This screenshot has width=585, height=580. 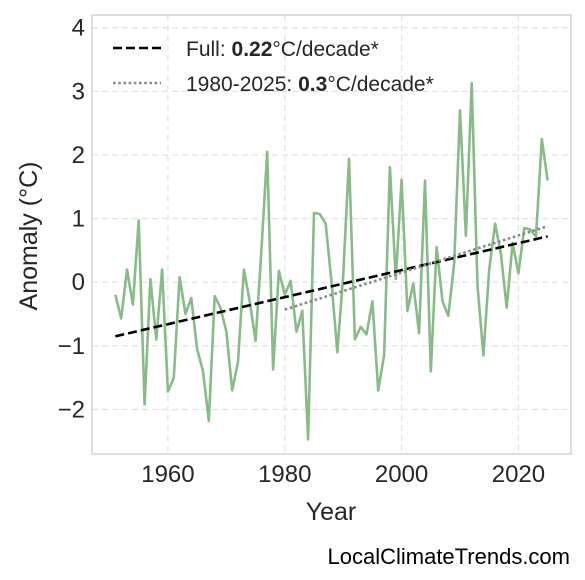 What do you see at coordinates (331, 512) in the screenshot?
I see `x-axis-label: Year` at bounding box center [331, 512].